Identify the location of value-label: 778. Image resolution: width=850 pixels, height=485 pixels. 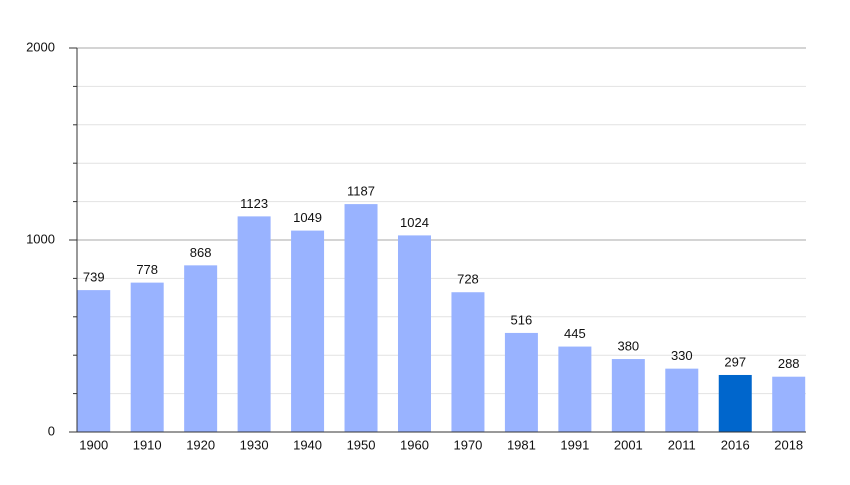
(147, 269).